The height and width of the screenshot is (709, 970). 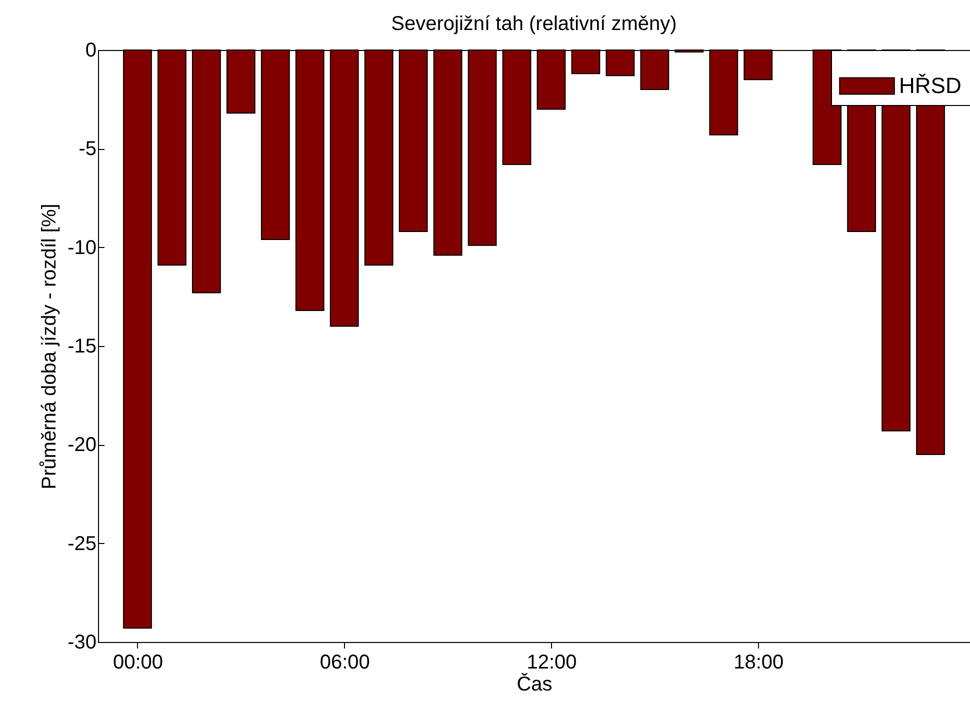 I want to click on y-tick-label: -15, so click(x=82, y=347).